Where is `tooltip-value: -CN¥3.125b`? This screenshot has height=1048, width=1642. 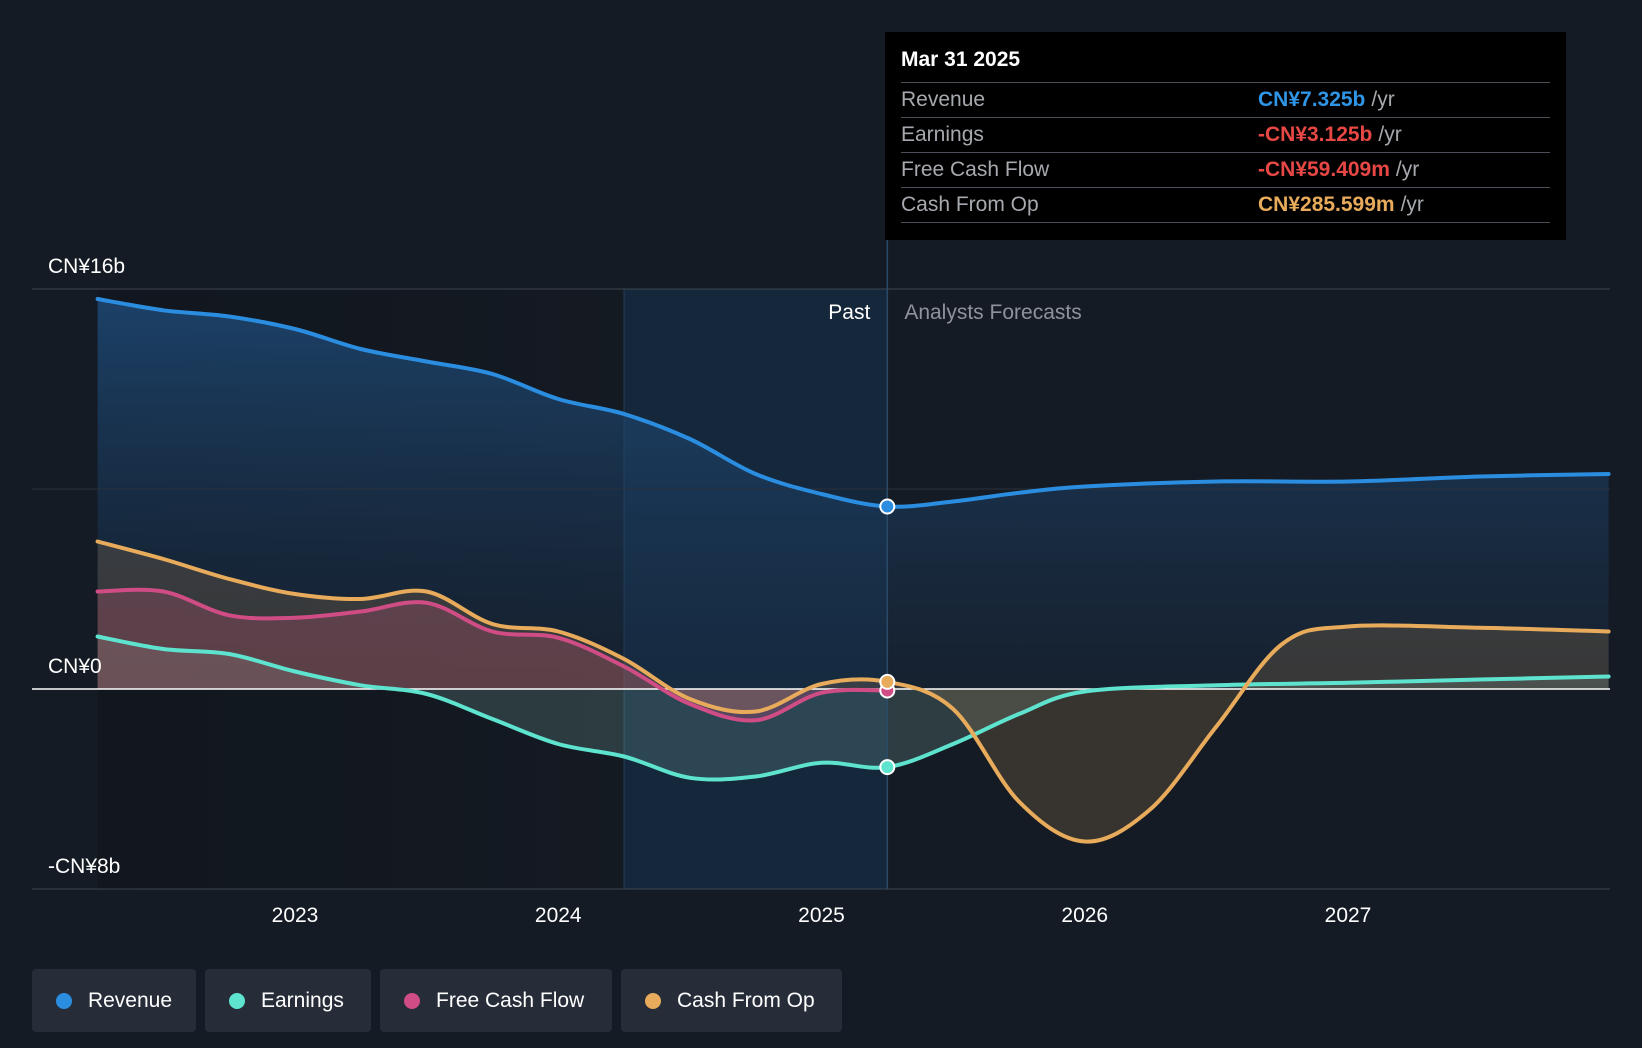
tooltip-value: -CN¥3.125b is located at coordinates (1315, 134).